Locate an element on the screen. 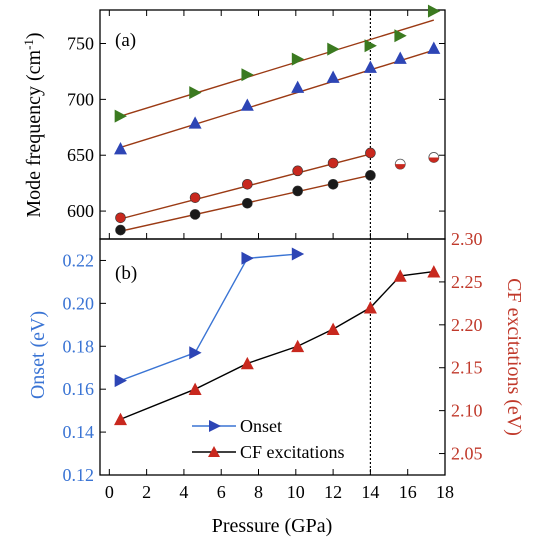 The width and height of the screenshot is (542, 550). legend-cf-label: CF excitations is located at coordinates (292, 452).